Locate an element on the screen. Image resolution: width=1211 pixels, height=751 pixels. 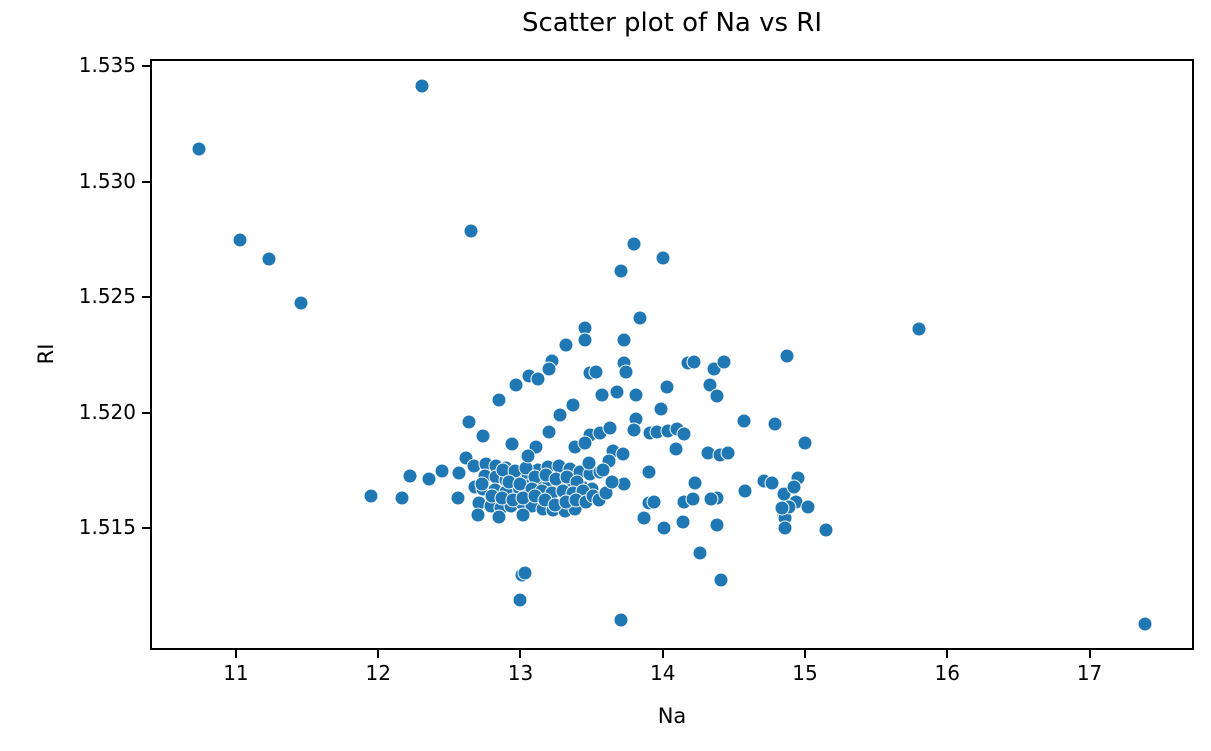
x-tick-label: 16 is located at coordinates (947, 673).